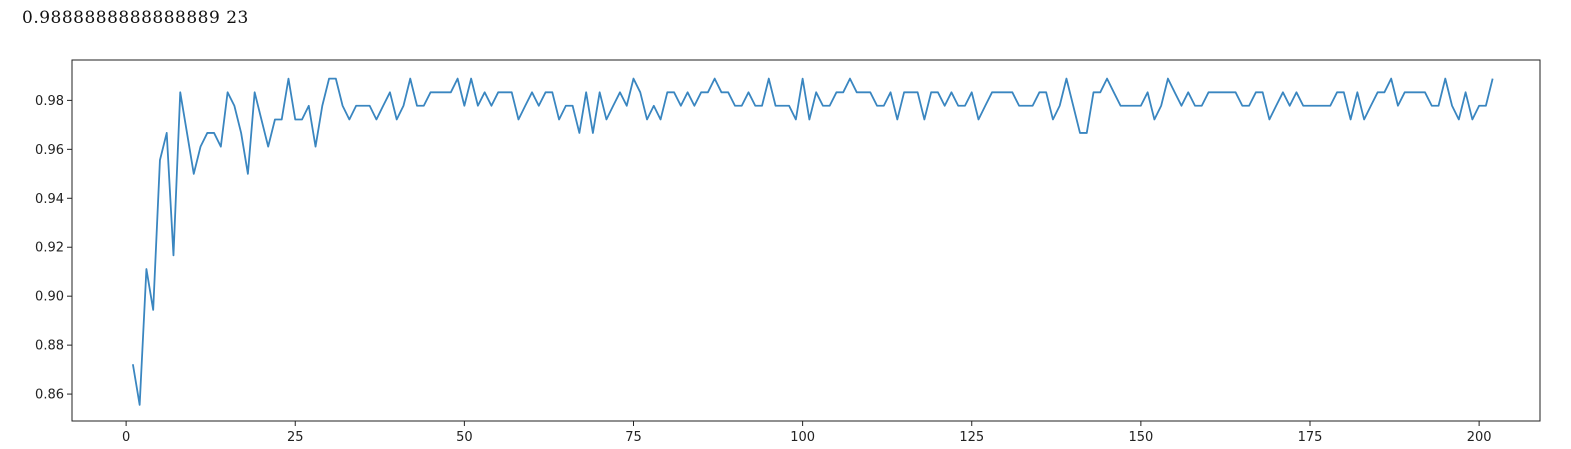  I want to click on x-tick-label: 125, so click(971, 437).